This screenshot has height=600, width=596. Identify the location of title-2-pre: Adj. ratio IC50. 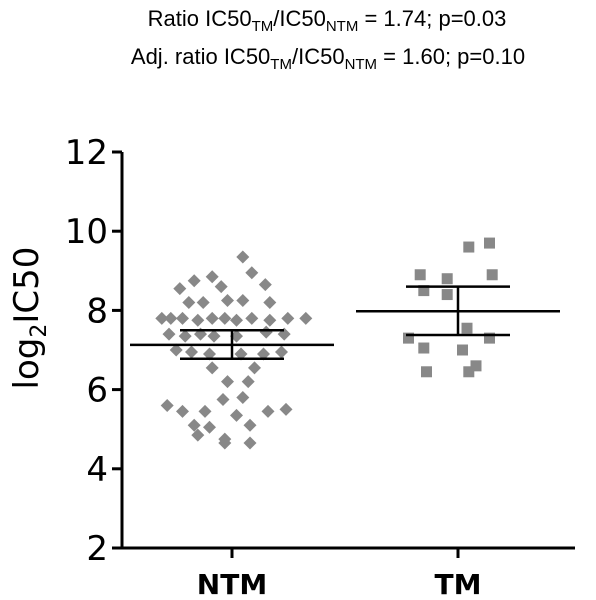
(200, 56).